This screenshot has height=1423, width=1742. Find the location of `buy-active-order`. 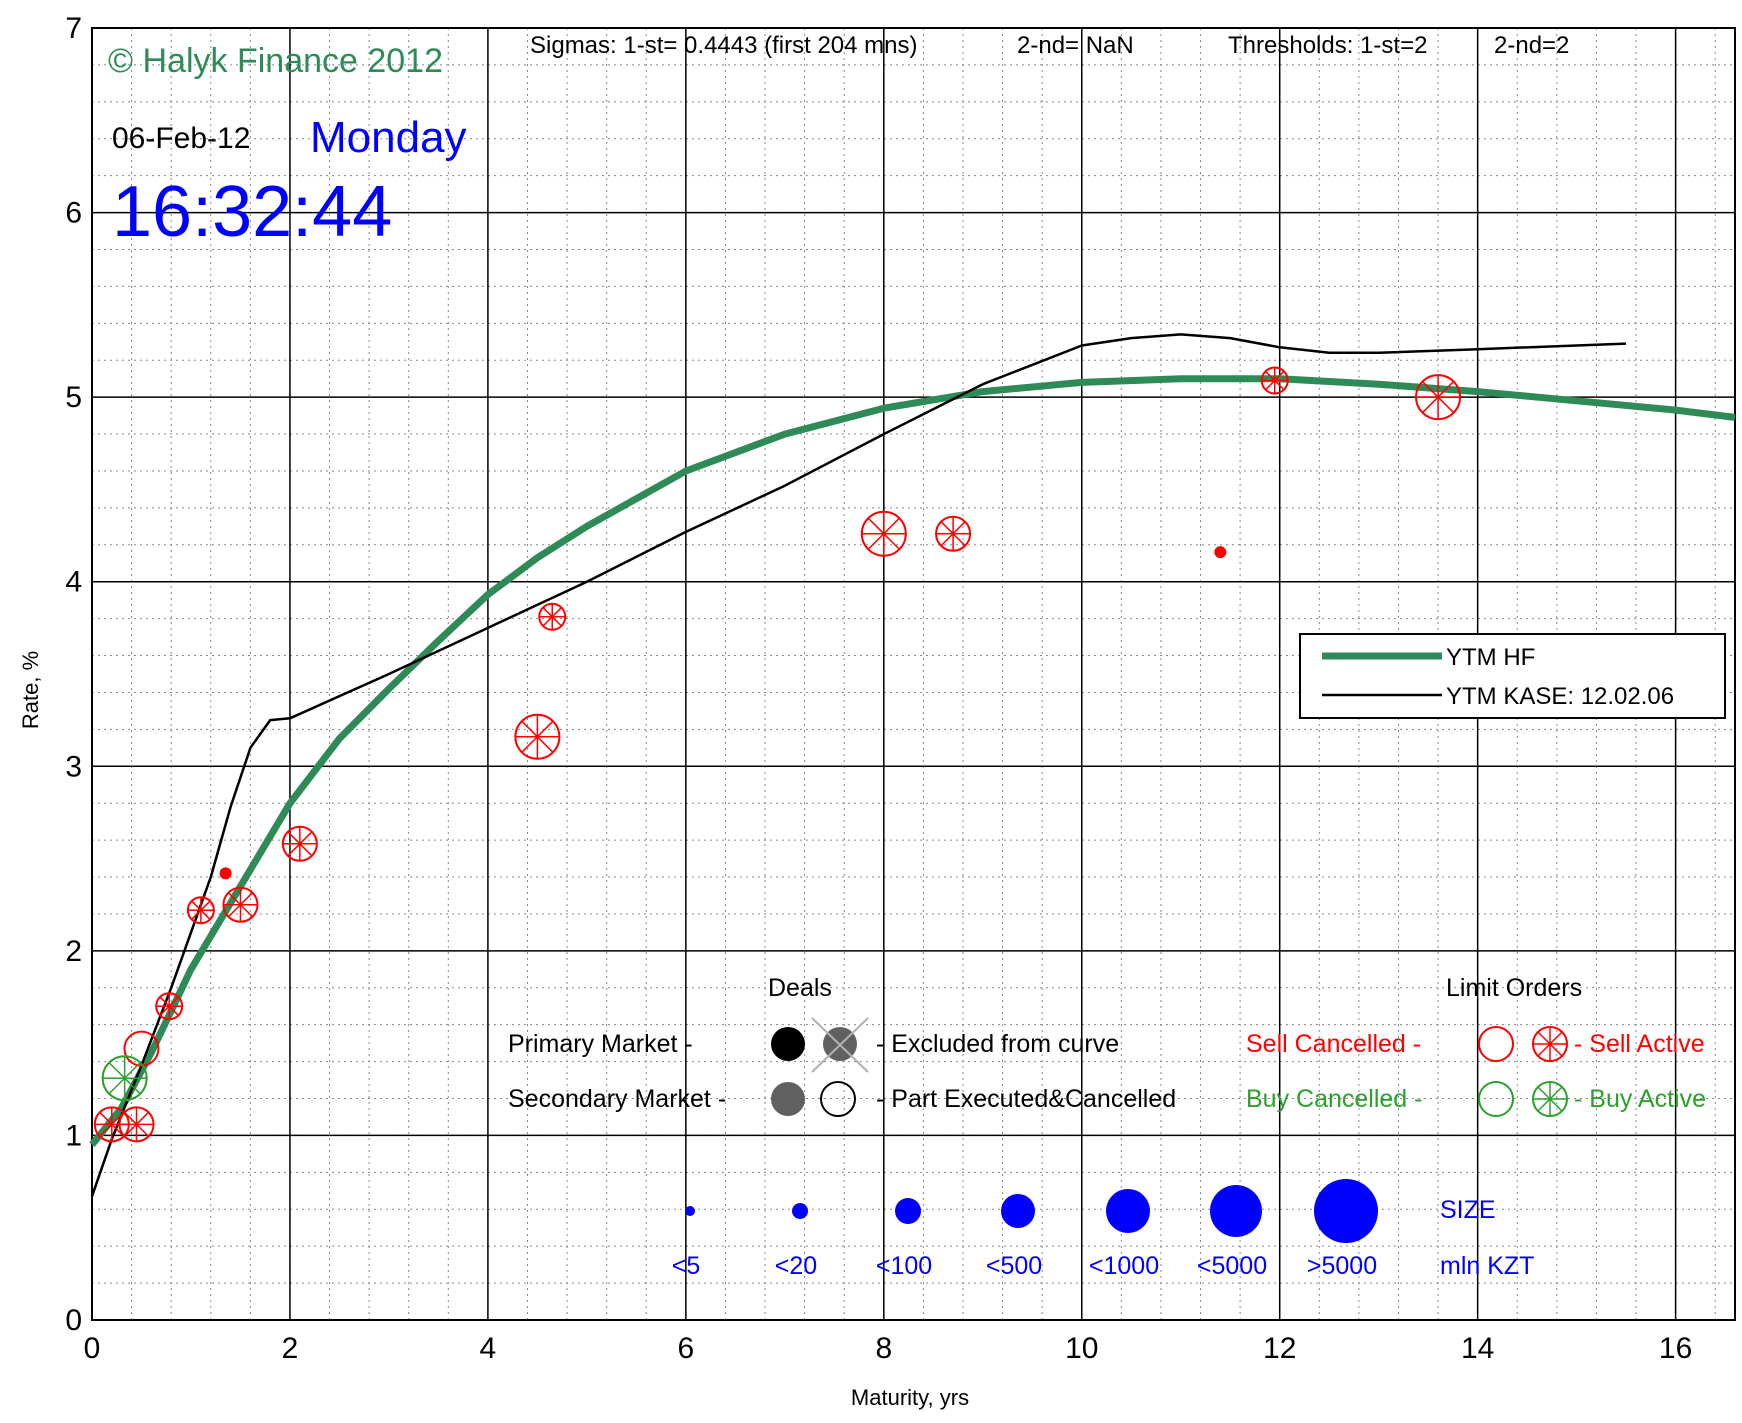

buy-active-order is located at coordinates (124, 1078).